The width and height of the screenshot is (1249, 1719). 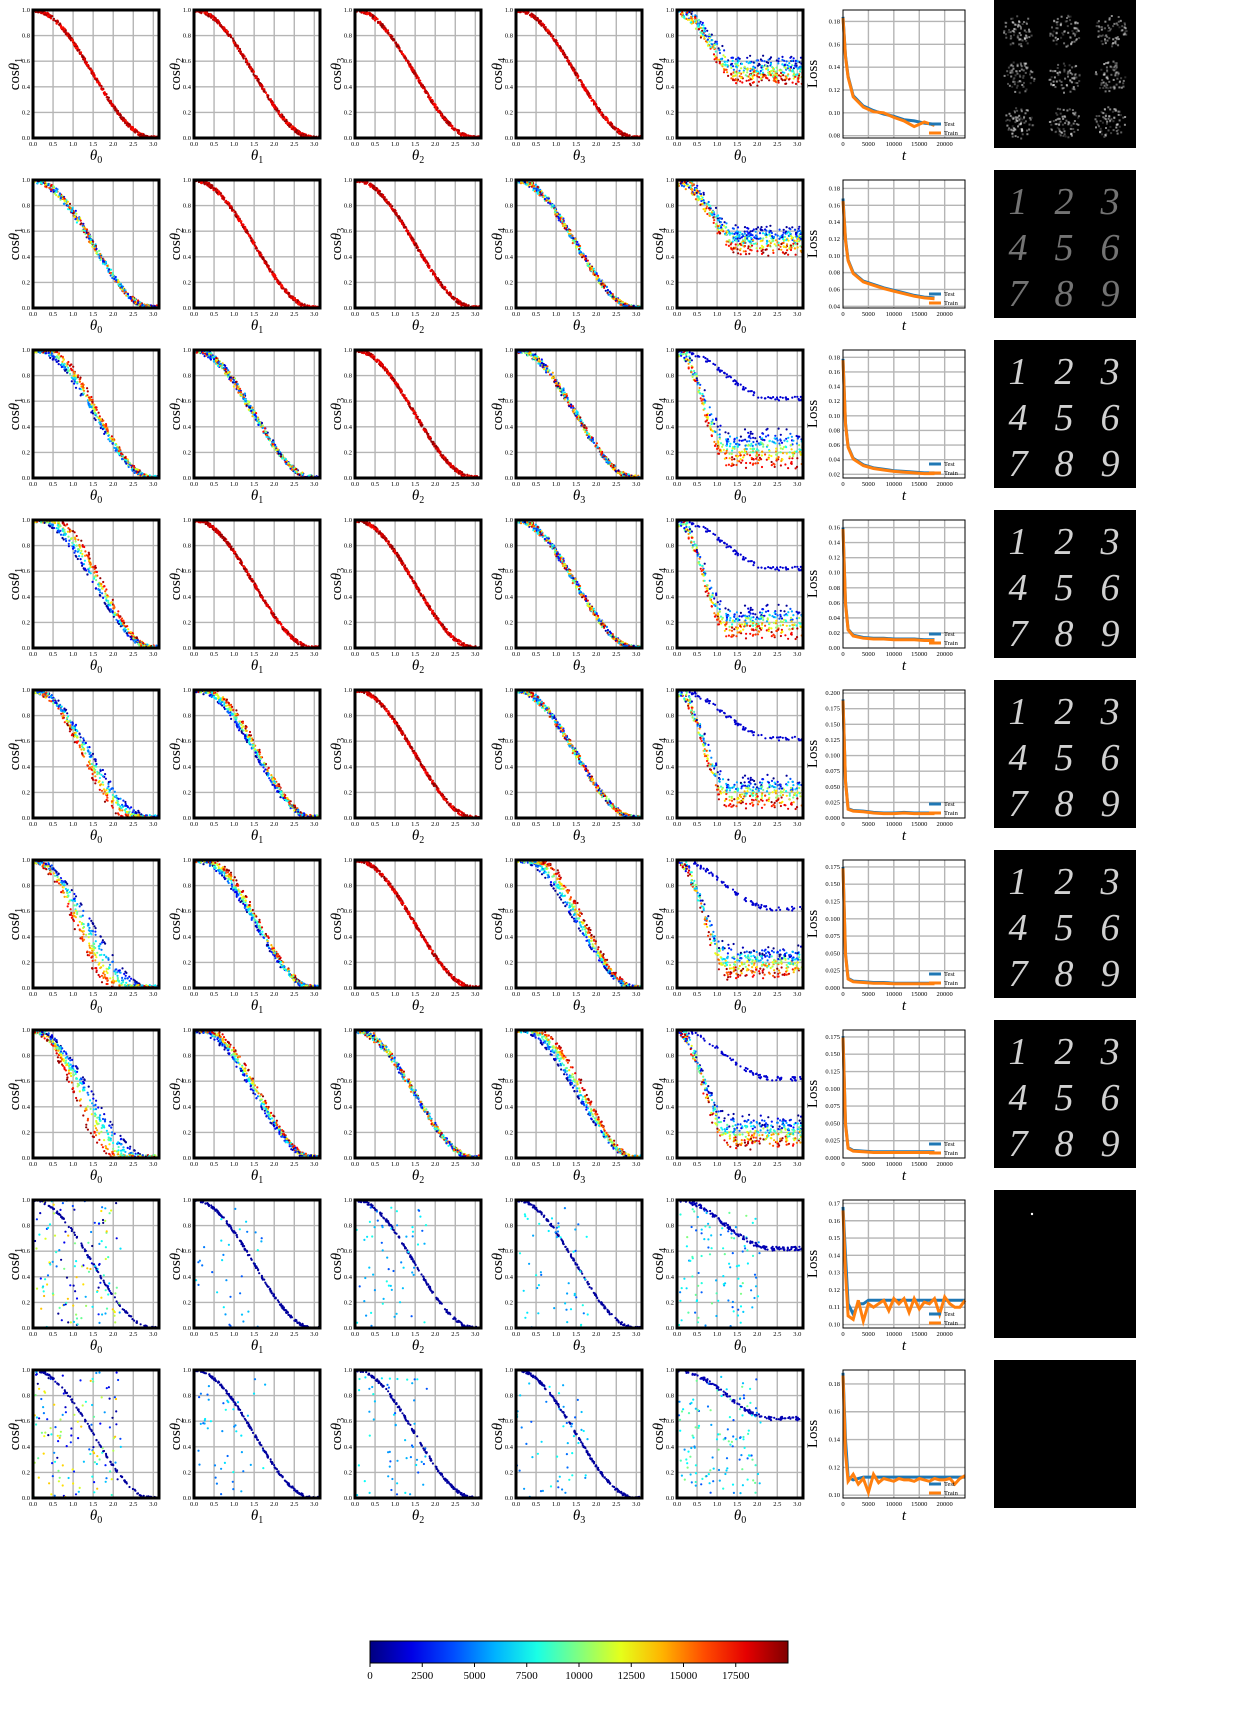 What do you see at coordinates (254, 144) in the screenshot?
I see `x-tick-label: 1.5` at bounding box center [254, 144].